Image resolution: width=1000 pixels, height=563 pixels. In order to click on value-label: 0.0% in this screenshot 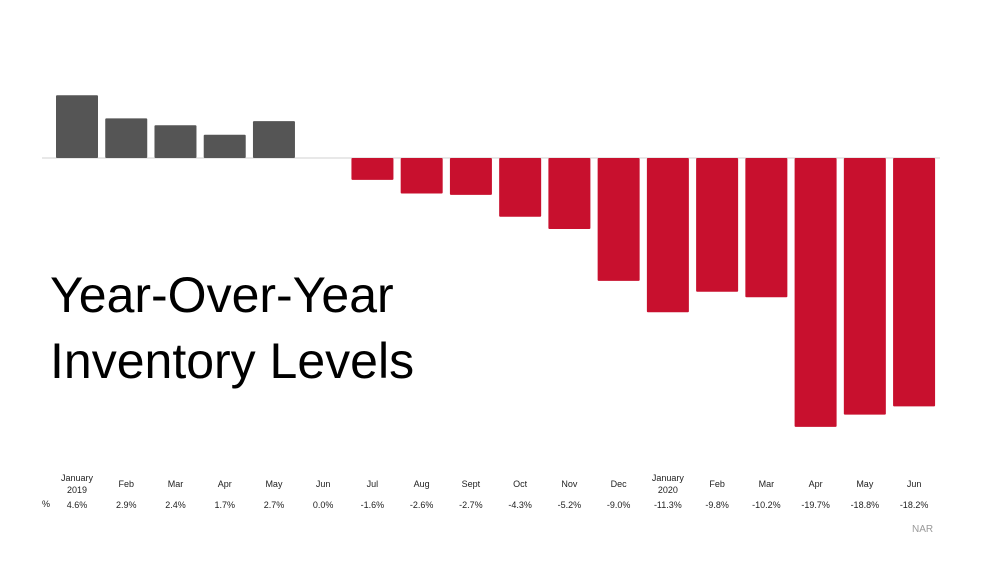, I will do `click(323, 505)`.